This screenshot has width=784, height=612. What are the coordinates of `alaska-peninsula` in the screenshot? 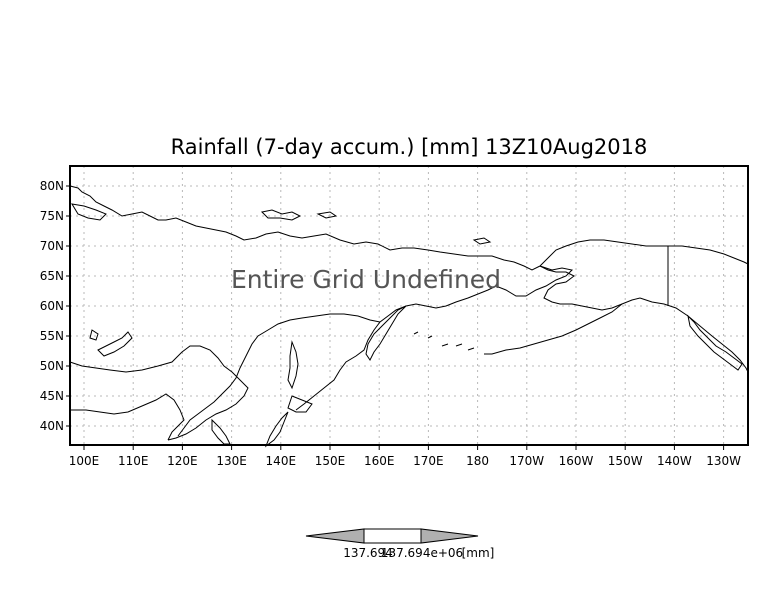 It's located at (553, 329).